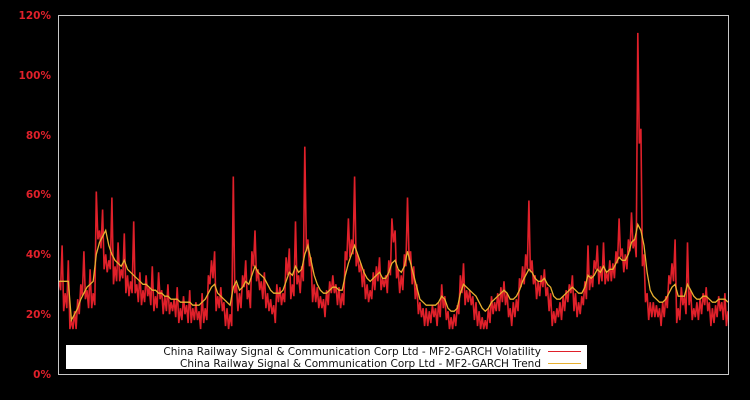 The height and width of the screenshot is (400, 750). I want to click on y-tick-label: 40%, so click(39, 255).